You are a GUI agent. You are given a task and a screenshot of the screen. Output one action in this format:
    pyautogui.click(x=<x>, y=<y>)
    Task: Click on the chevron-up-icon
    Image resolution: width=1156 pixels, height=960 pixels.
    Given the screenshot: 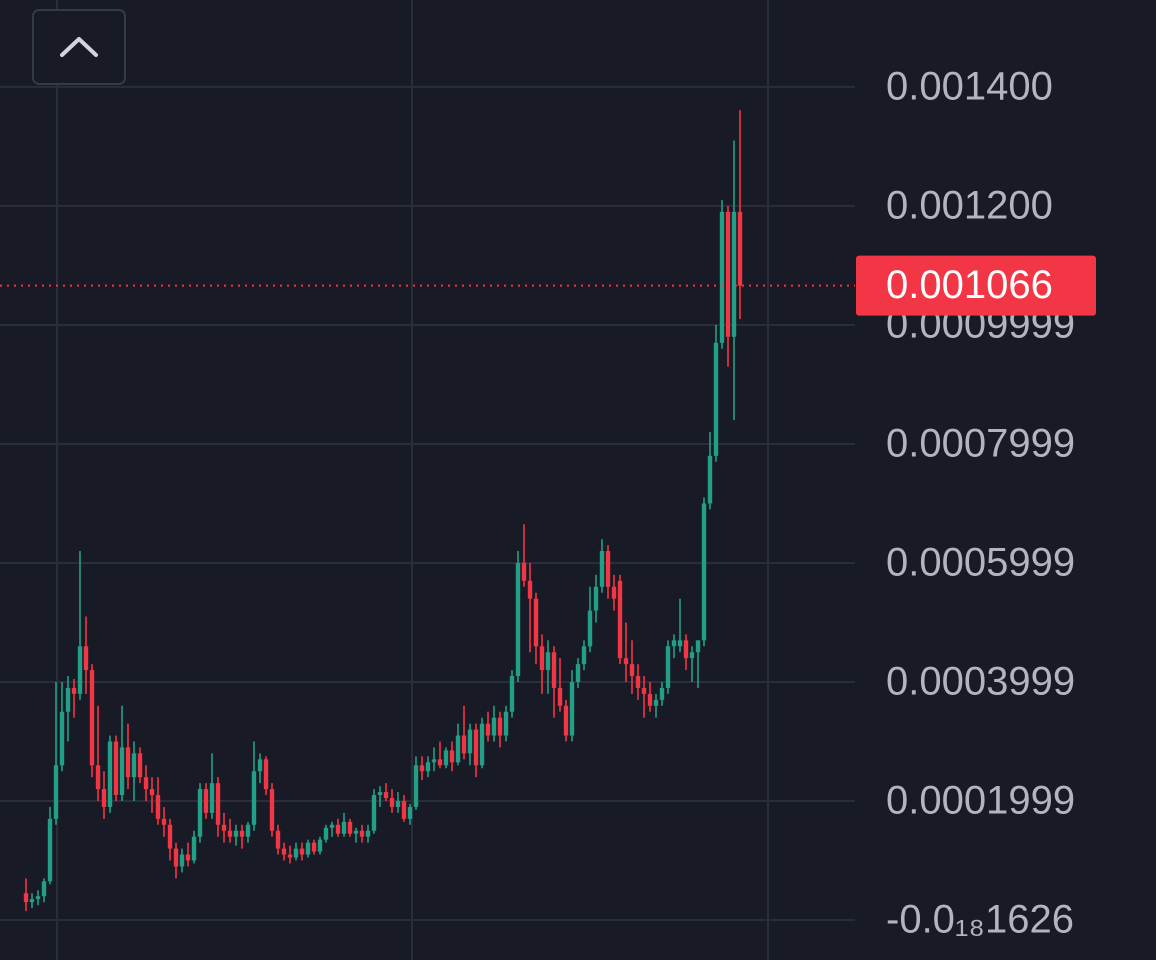 What is the action you would take?
    pyautogui.click(x=79, y=47)
    